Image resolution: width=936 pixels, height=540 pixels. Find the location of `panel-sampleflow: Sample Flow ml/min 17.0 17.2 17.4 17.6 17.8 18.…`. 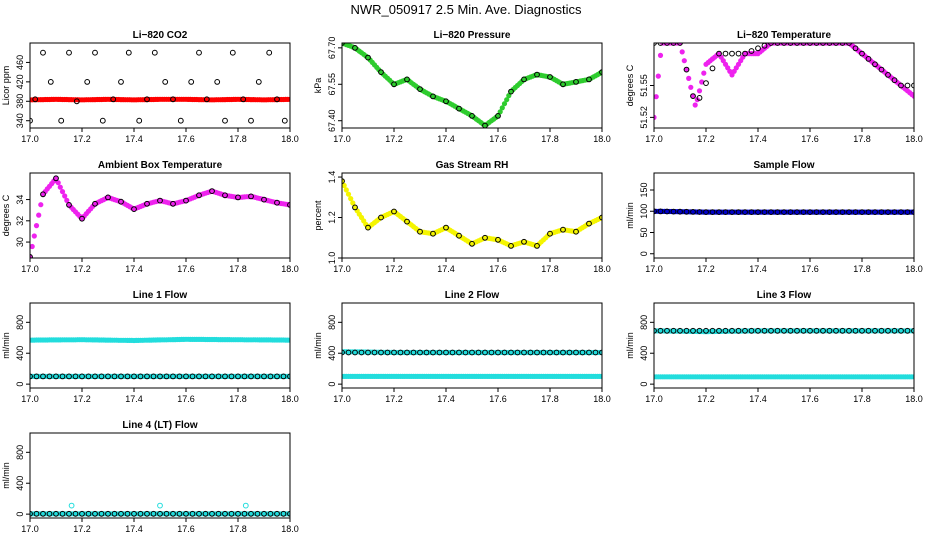

panel-sampleflow: Sample Flow ml/min 17.0 17.2 17.4 17.6 17.8 18.… is located at coordinates (774, 217).